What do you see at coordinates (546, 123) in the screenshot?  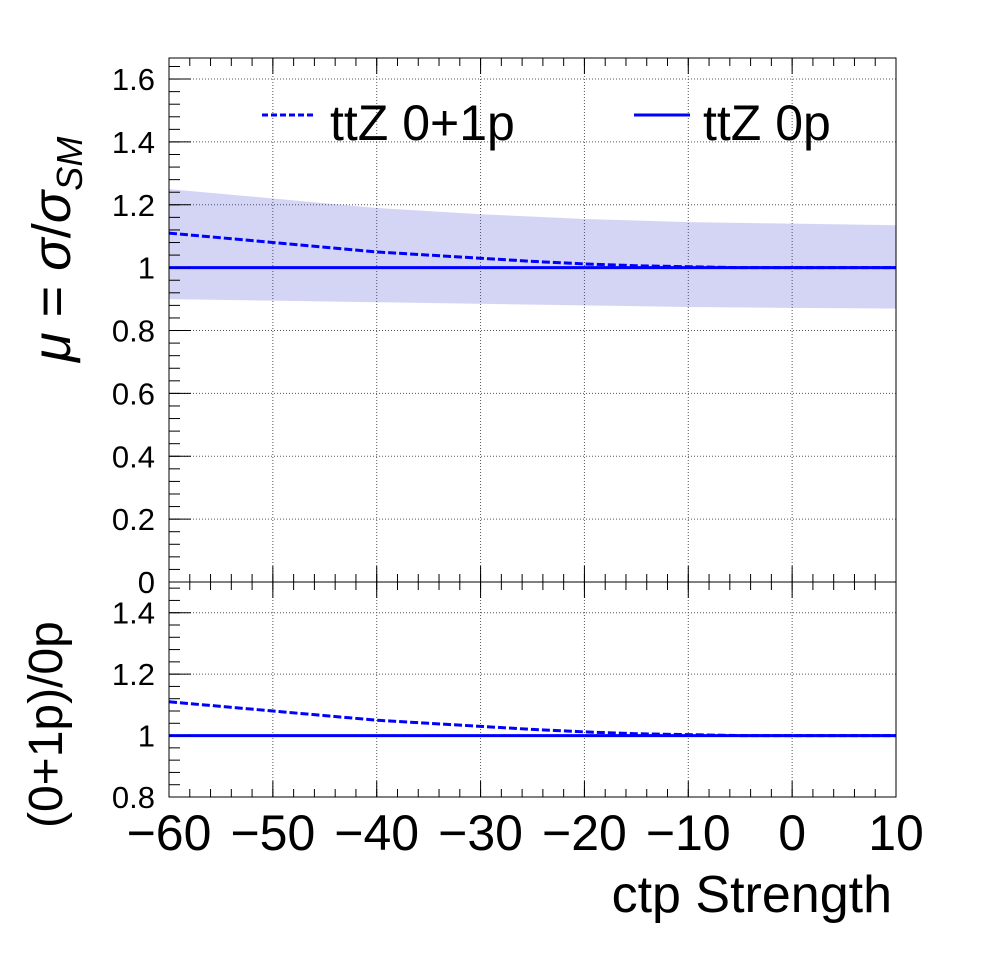 I see `legend: ttZ 0+1p ttZ 0p` at bounding box center [546, 123].